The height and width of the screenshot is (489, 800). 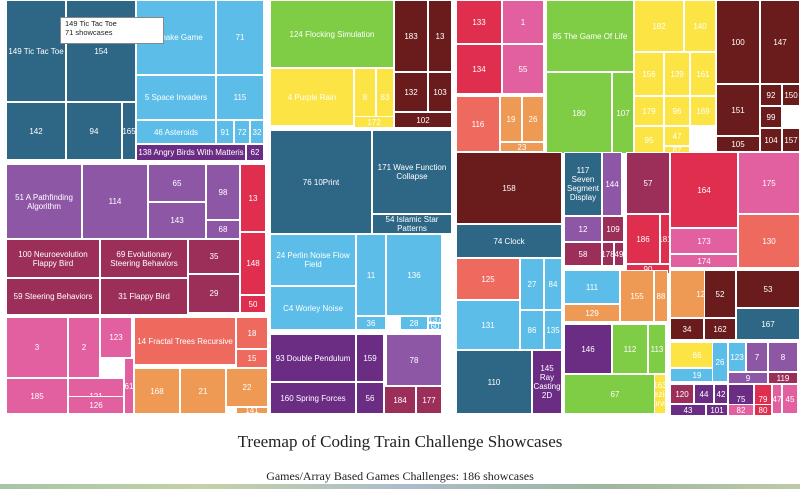 What do you see at coordinates (717, 410) in the screenshot?
I see `treemap-cell-101: 101` at bounding box center [717, 410].